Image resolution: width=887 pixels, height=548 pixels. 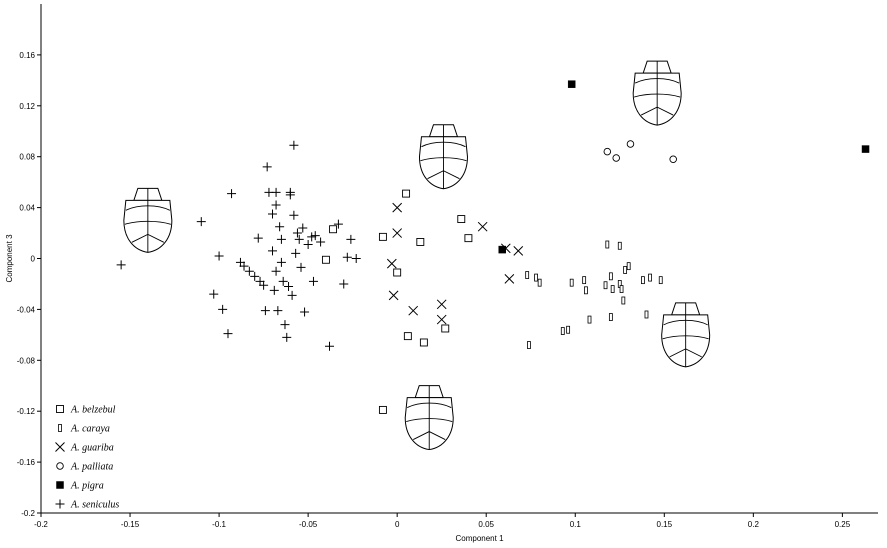 I want to click on x-tick-label: 0.2, so click(x=754, y=524).